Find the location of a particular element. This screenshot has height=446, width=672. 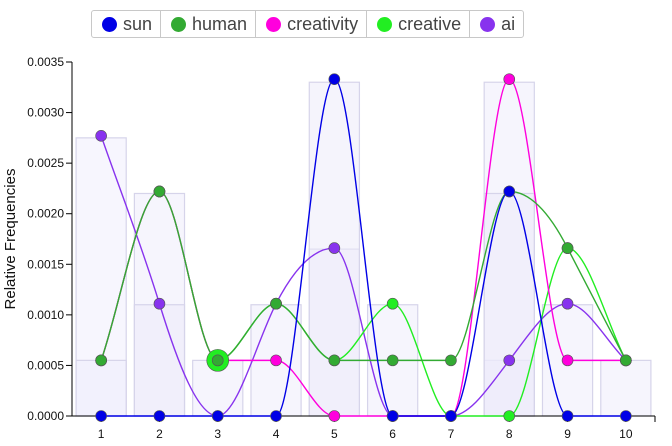

y-tick-label: 0.0005 is located at coordinates (45, 365).